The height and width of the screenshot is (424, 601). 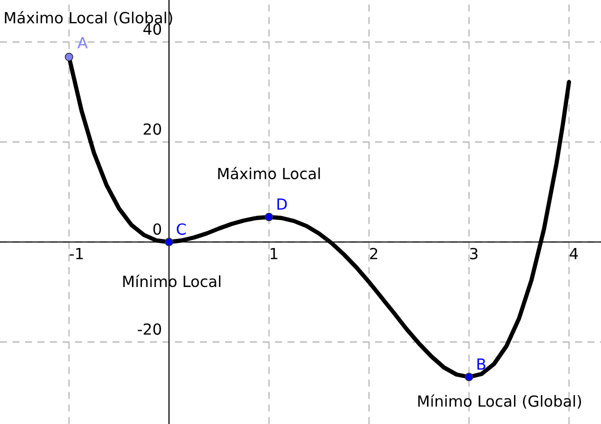 I want to click on annotation: Máximo Local, so click(x=269, y=173).